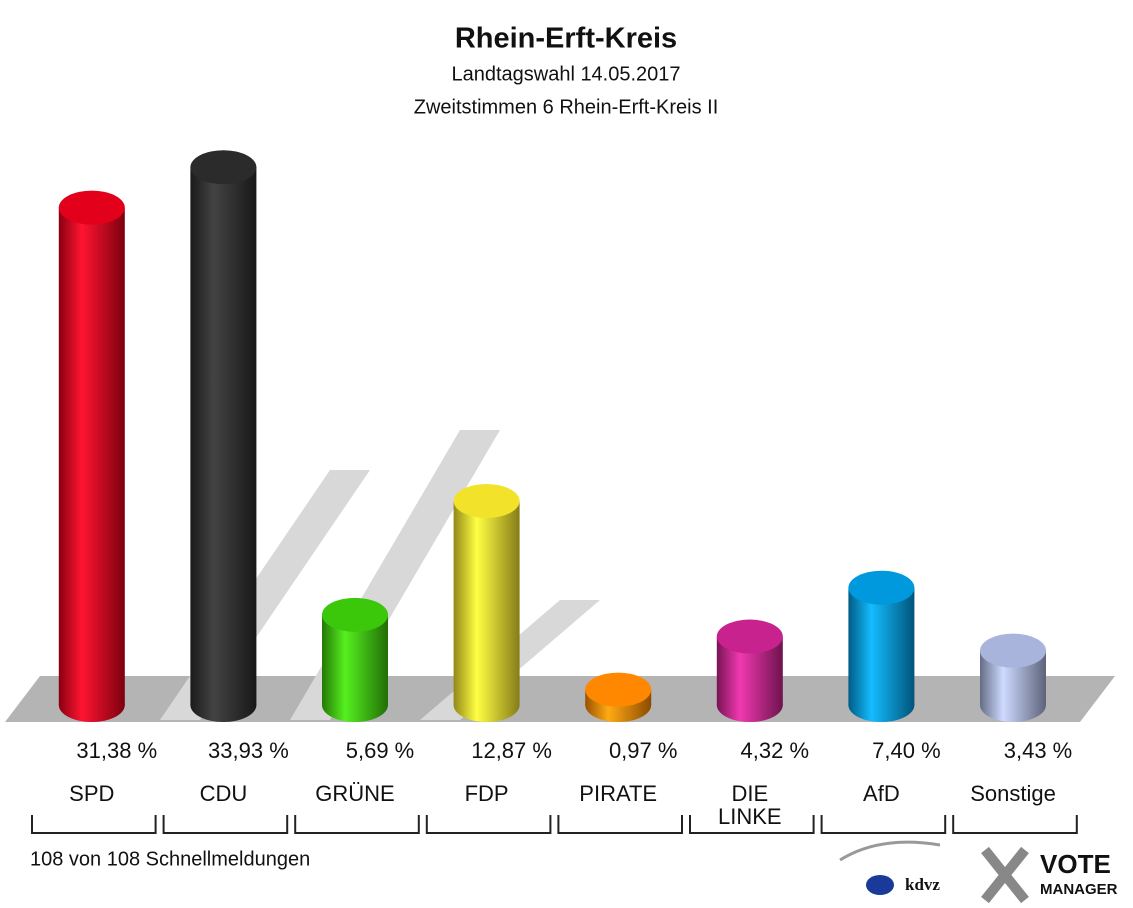  What do you see at coordinates (1038, 750) in the screenshot?
I see `value-label: 3,43 %` at bounding box center [1038, 750].